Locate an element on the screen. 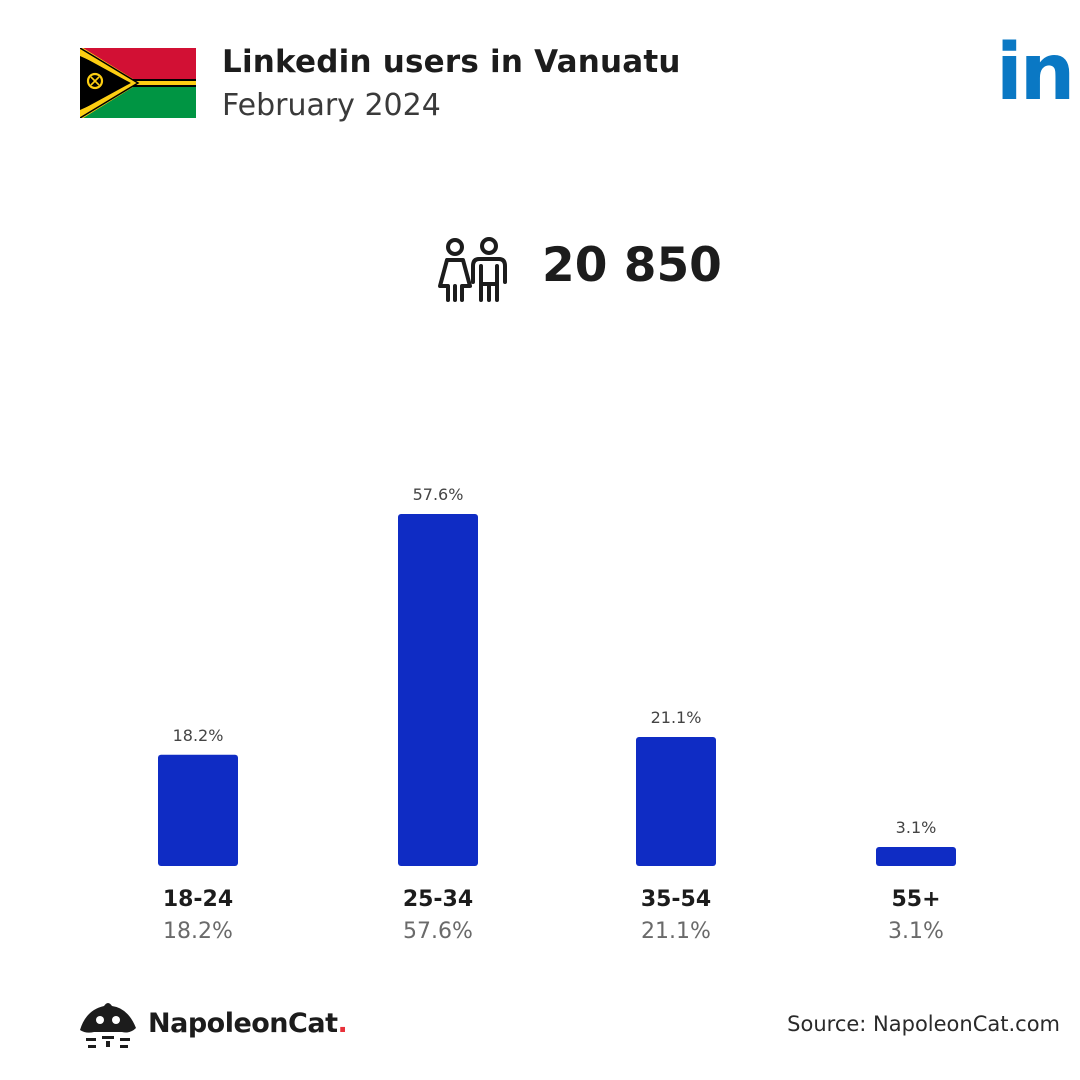 The height and width of the screenshot is (1080, 1080). source-text: Source: NapoleonCat.com is located at coordinates (923, 1024).